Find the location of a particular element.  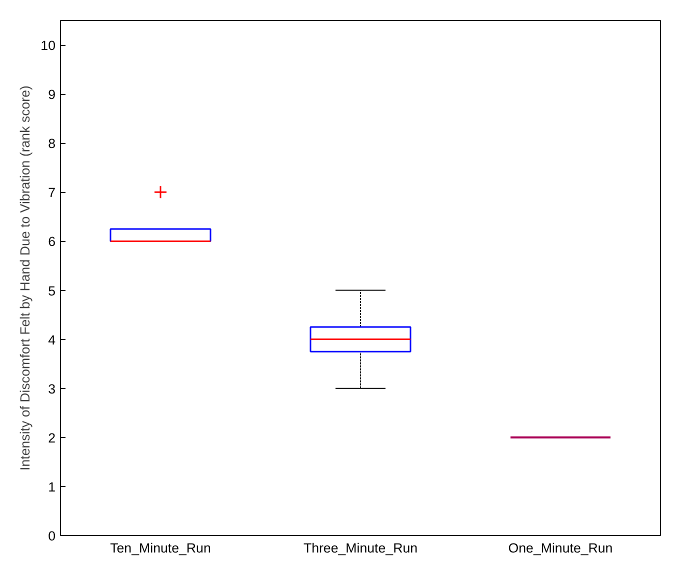

y-tick-label: 10 is located at coordinates (48, 46).